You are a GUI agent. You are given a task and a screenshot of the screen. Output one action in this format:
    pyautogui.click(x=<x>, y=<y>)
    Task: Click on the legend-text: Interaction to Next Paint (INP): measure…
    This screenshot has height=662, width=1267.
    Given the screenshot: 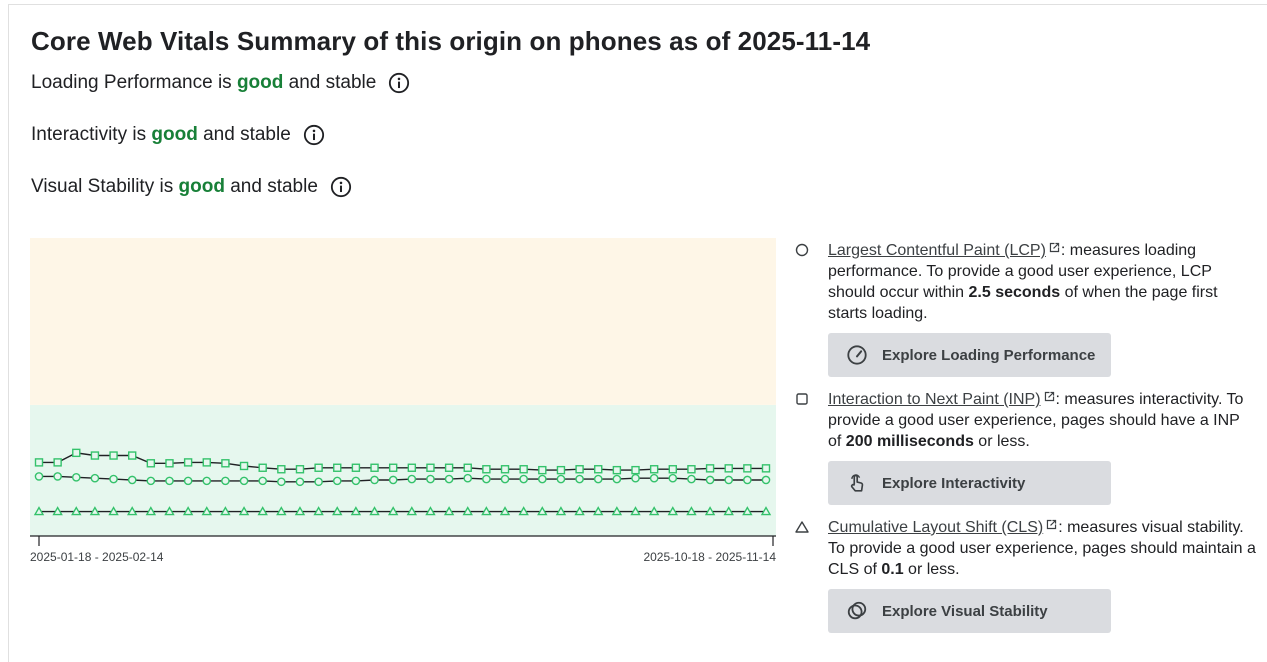 What is the action you would take?
    pyautogui.click(x=1042, y=420)
    